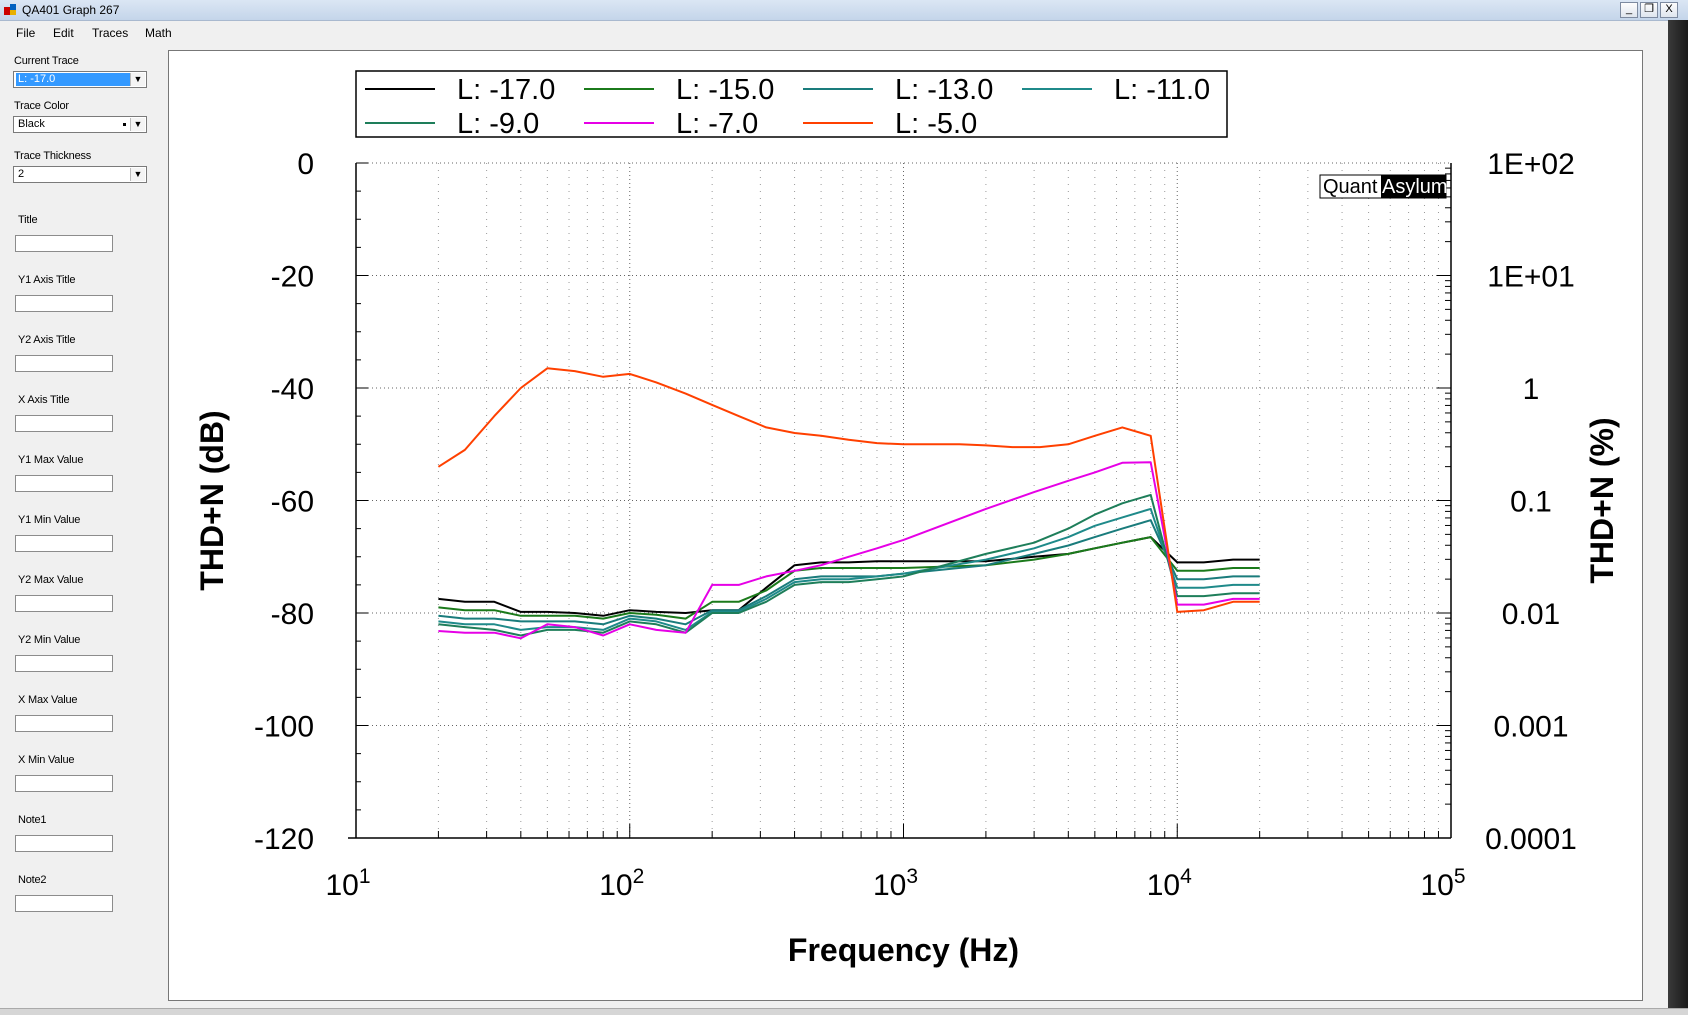  Describe the element at coordinates (49, 640) in the screenshot. I see `y2-min-value-label: Y2 Min Value` at that location.